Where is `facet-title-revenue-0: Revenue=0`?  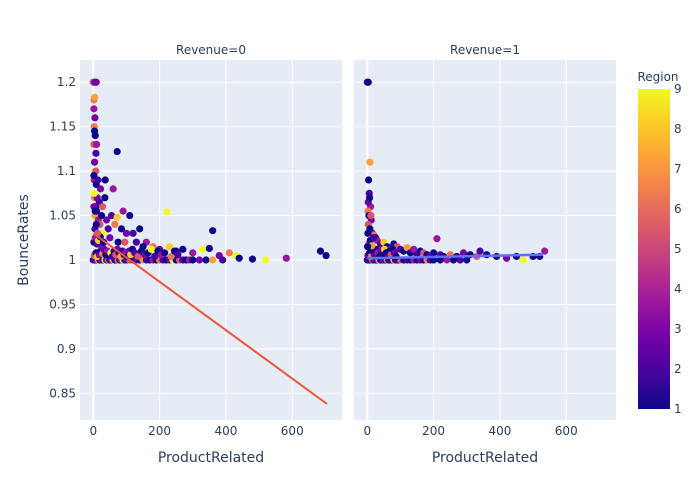
facet-title-revenue-0: Revenue=0 is located at coordinates (211, 50).